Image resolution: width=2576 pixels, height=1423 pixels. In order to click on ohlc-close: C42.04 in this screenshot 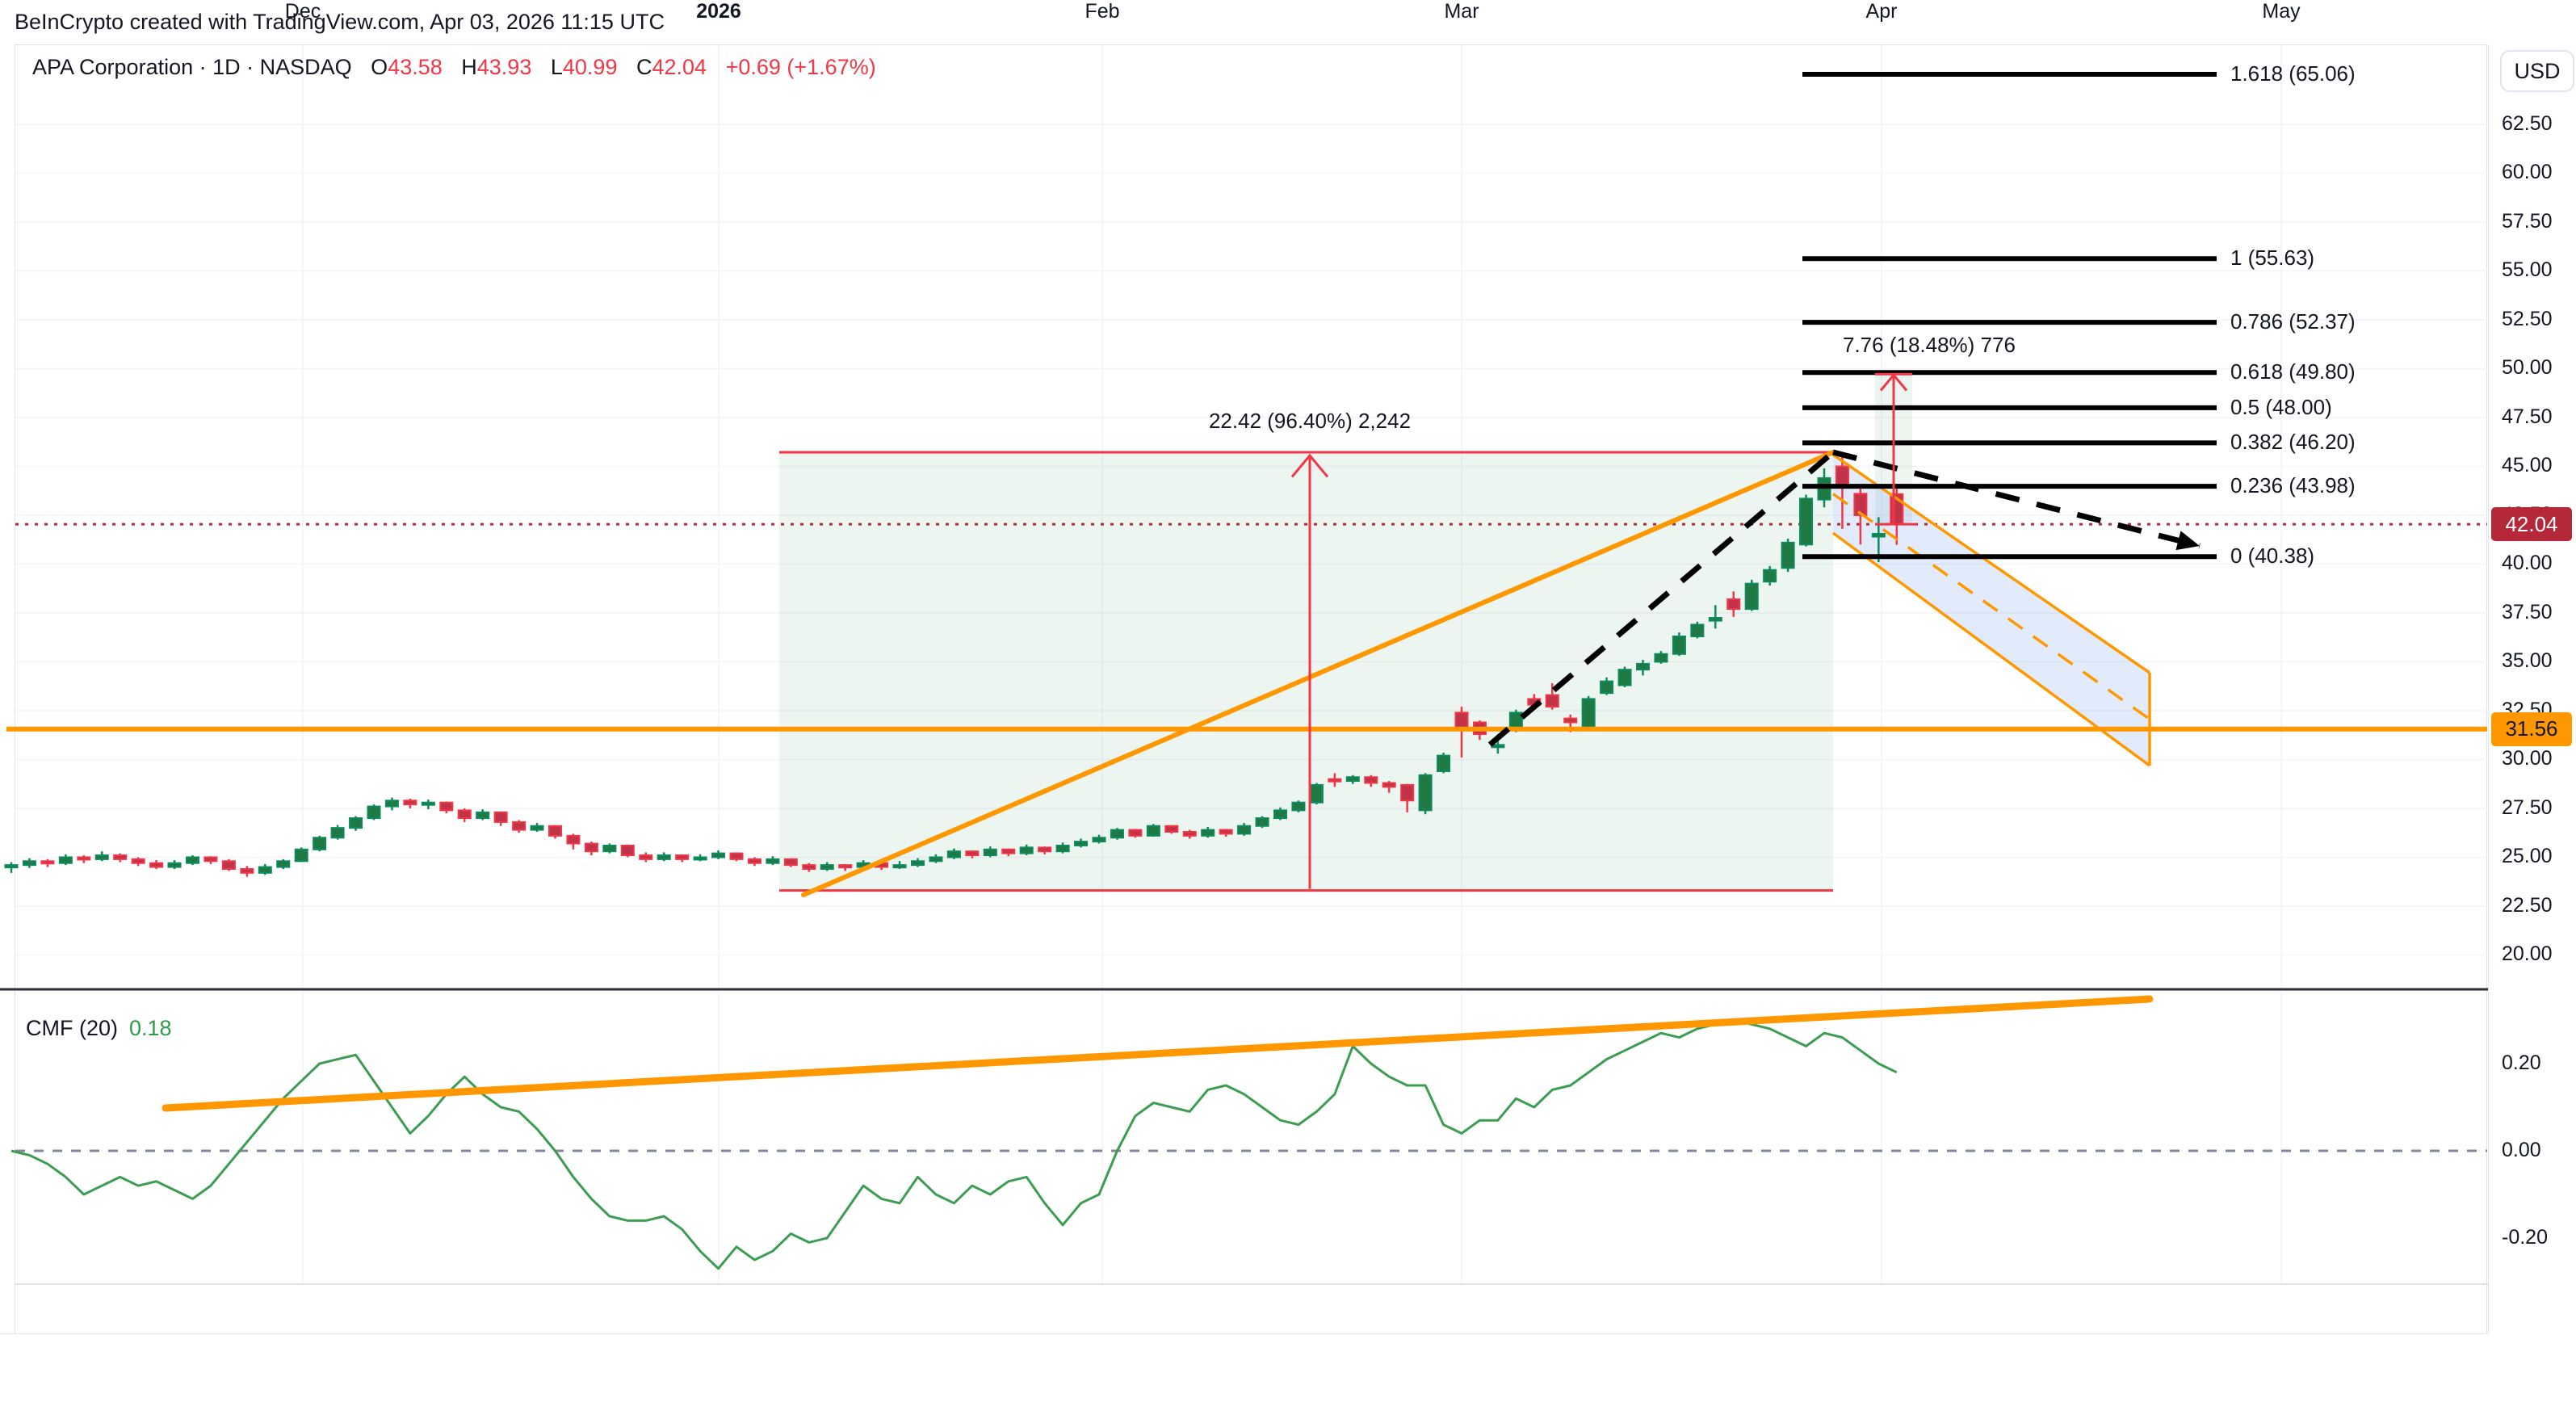, I will do `click(671, 67)`.